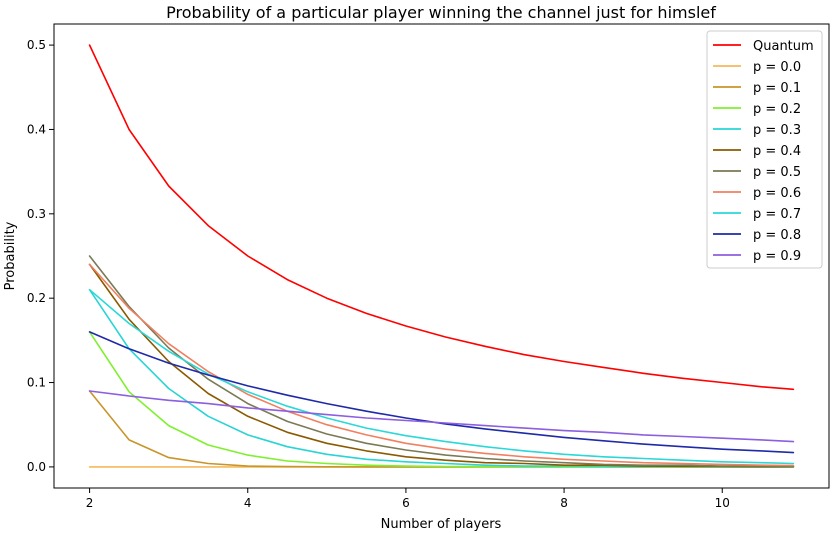 The height and width of the screenshot is (533, 832). What do you see at coordinates (777, 109) in the screenshot?
I see `legend-label: p = 0.2` at bounding box center [777, 109].